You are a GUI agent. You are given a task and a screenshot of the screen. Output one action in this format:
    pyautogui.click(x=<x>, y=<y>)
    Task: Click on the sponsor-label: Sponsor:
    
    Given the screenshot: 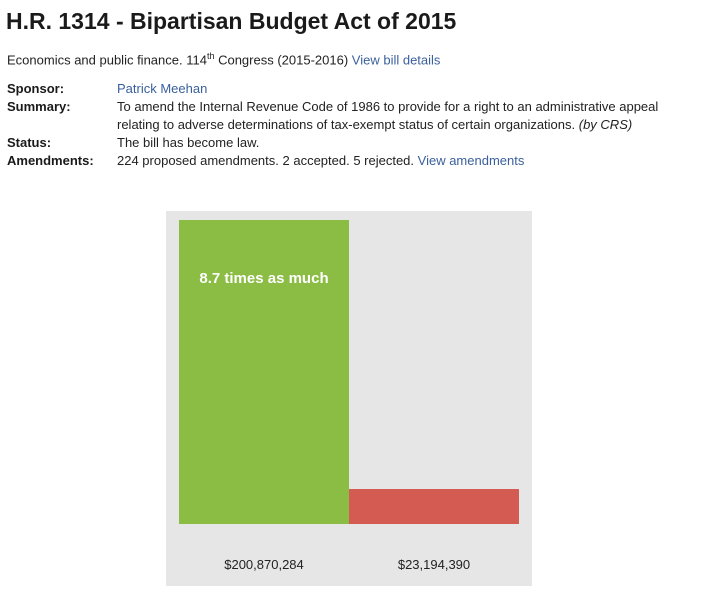 What is the action you would take?
    pyautogui.click(x=36, y=88)
    